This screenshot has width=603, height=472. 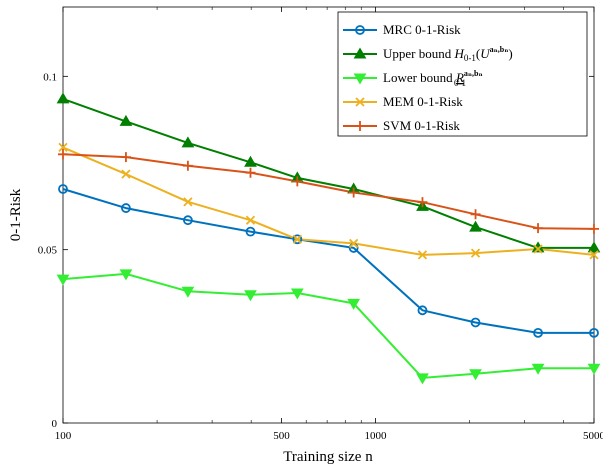 What do you see at coordinates (423, 101) in the screenshot?
I see `legend-label-mem: MEM 0-1-Risk` at bounding box center [423, 101].